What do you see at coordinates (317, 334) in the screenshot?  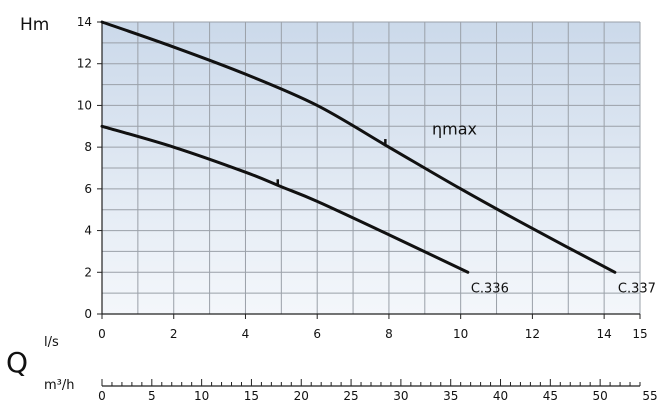 I see `x-tick-label: 6` at bounding box center [317, 334].